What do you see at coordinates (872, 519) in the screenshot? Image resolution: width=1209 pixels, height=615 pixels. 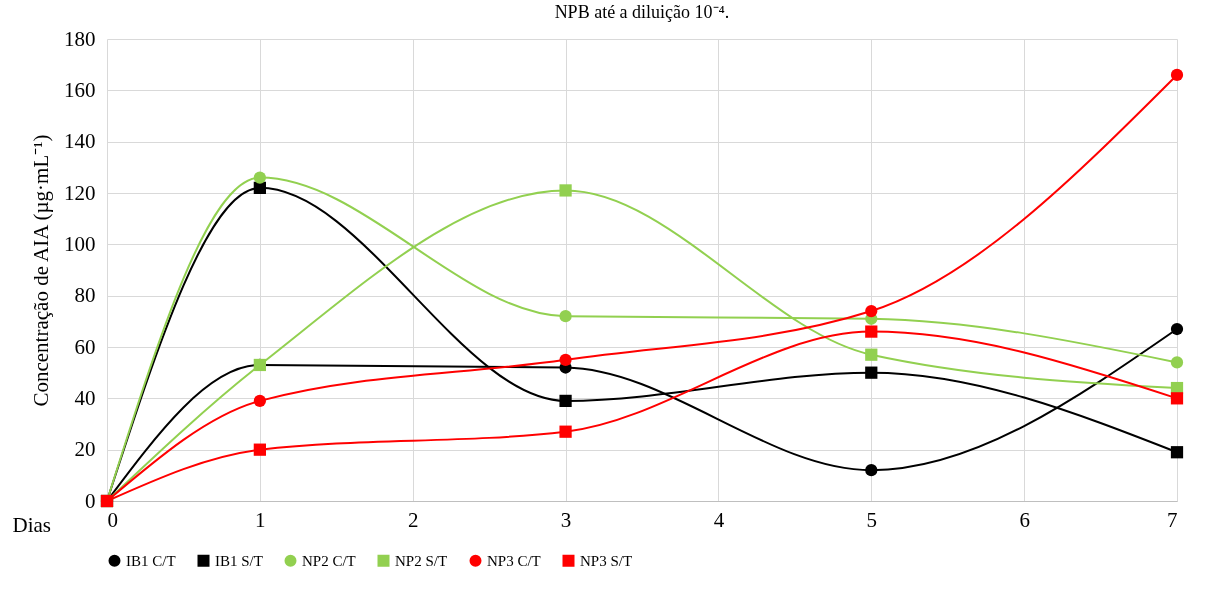 I see `x-tick-label: 5` at bounding box center [872, 519].